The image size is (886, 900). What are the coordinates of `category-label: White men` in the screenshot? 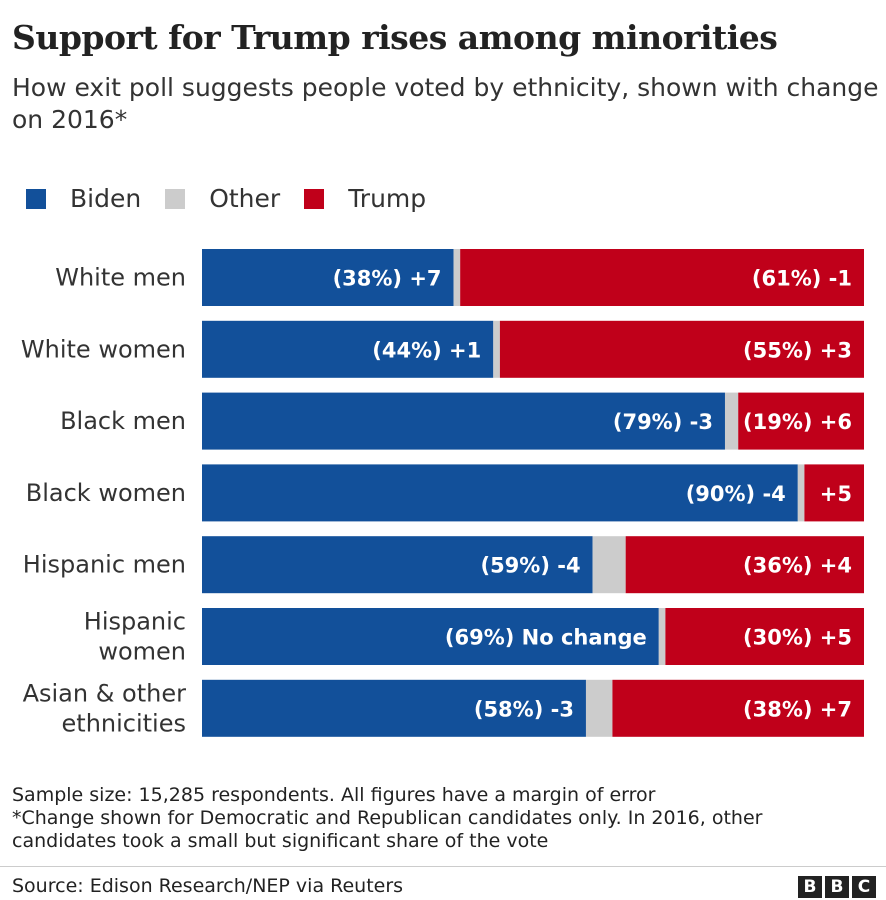 It's located at (120, 278).